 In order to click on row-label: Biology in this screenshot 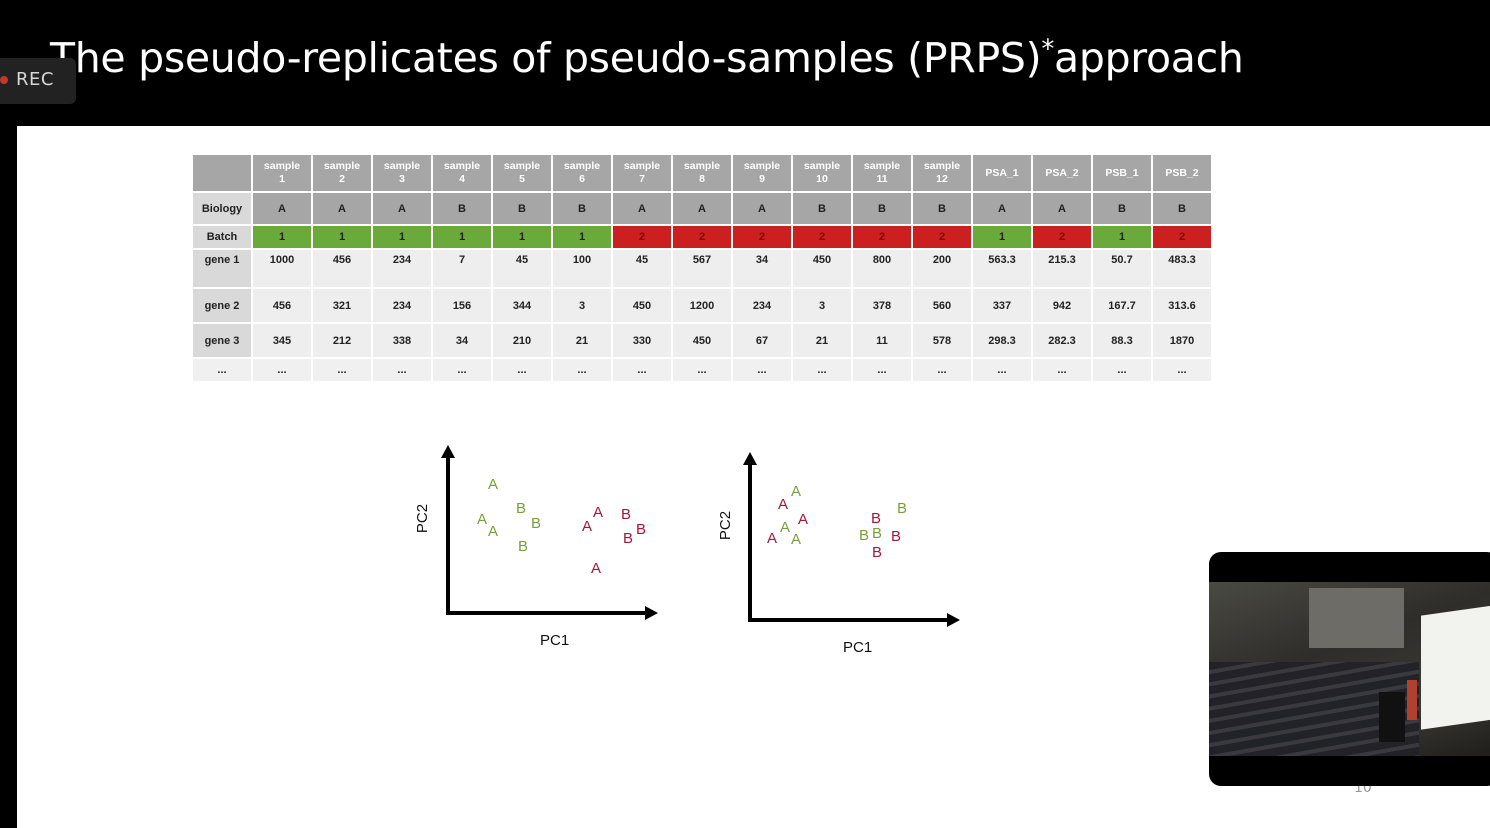, I will do `click(222, 208)`.